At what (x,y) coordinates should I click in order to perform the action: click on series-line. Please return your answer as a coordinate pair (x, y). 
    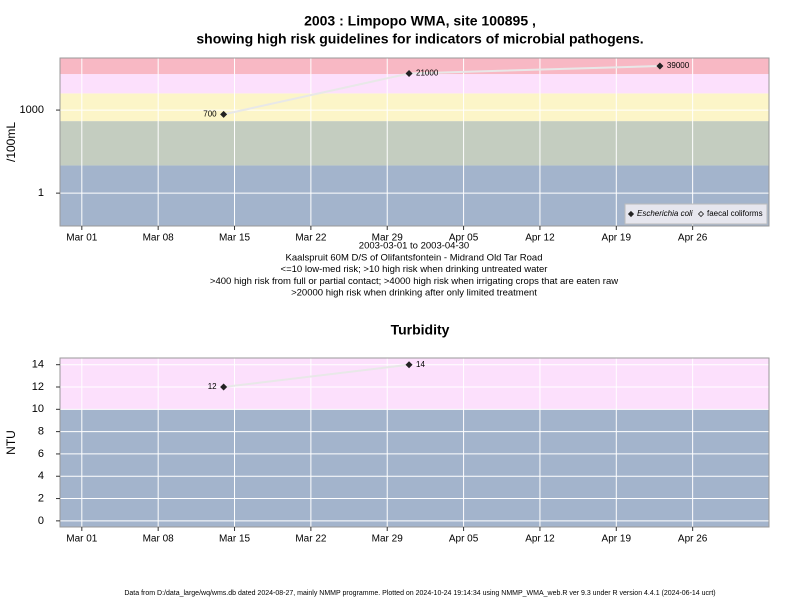
    Looking at the image, I should click on (316, 375).